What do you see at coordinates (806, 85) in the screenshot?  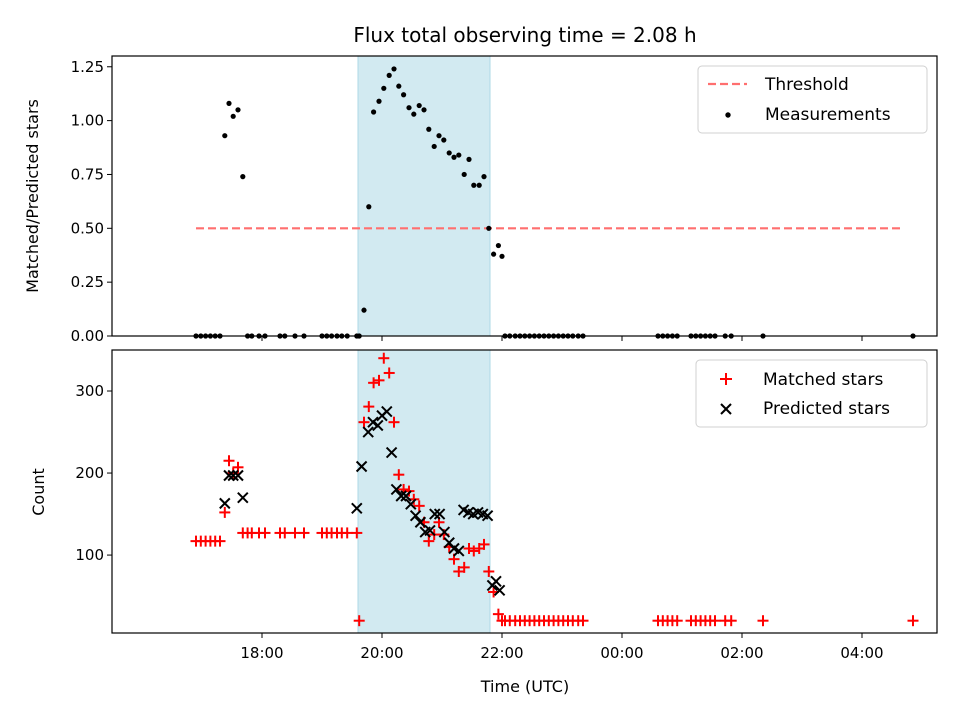 I see `legend-threshold-label: Threshold` at bounding box center [806, 85].